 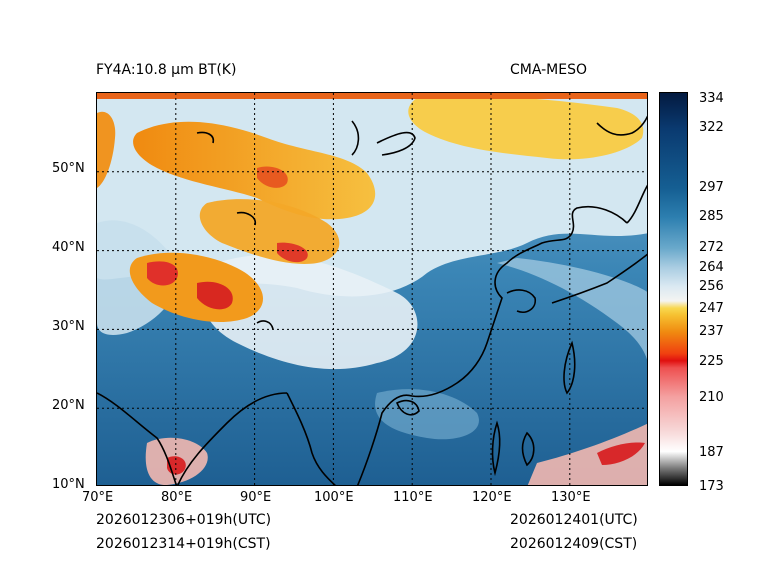 What do you see at coordinates (68, 484) in the screenshot?
I see `lat-label-10: 10°N` at bounding box center [68, 484].